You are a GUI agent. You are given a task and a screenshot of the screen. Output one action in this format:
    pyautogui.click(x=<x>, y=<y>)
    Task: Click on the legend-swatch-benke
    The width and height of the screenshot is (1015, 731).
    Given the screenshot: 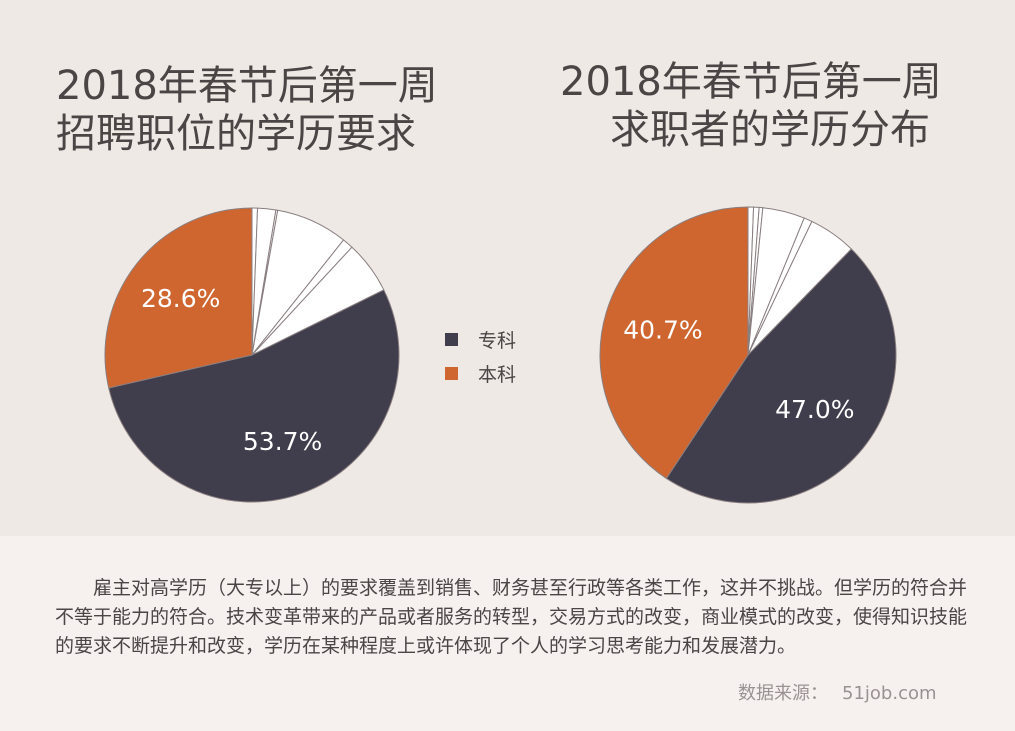 What is the action you would take?
    pyautogui.click(x=451, y=373)
    